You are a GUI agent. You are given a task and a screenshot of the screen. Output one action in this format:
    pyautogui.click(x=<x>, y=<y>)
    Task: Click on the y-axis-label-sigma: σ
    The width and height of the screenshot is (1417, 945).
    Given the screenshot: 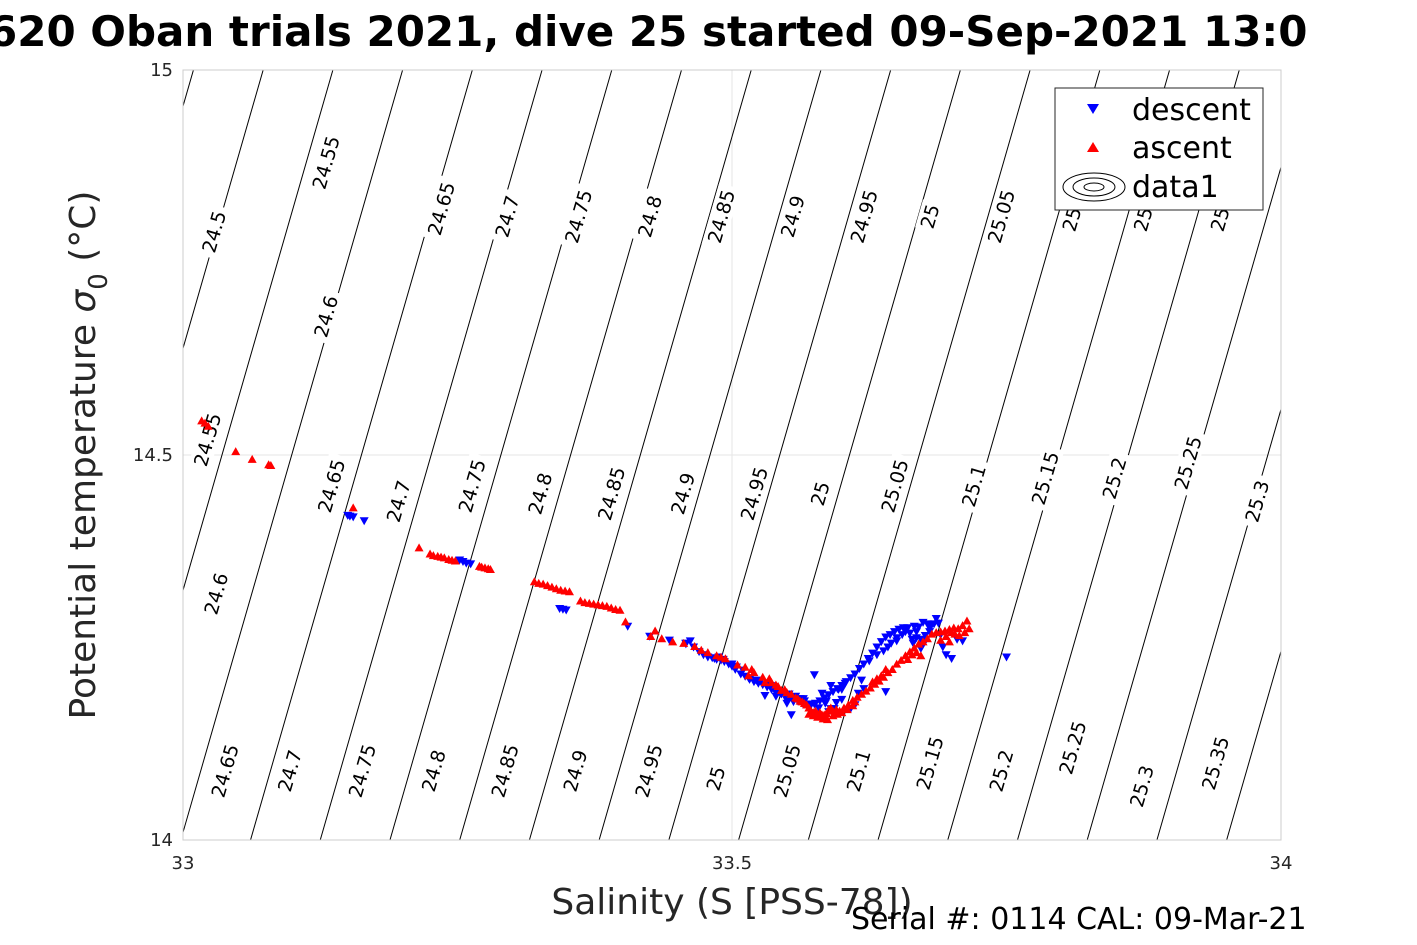 What is the action you would take?
    pyautogui.click(x=83, y=301)
    